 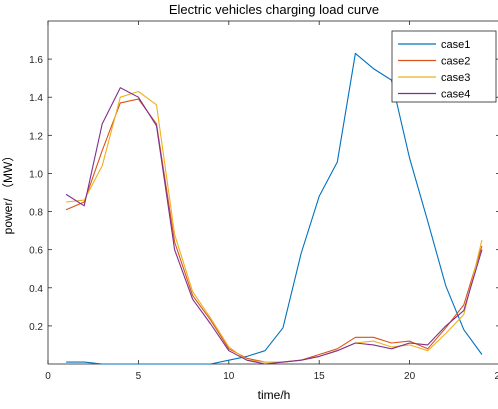 What do you see at coordinates (410, 376) in the screenshot?
I see `x-tick-label: 20` at bounding box center [410, 376].